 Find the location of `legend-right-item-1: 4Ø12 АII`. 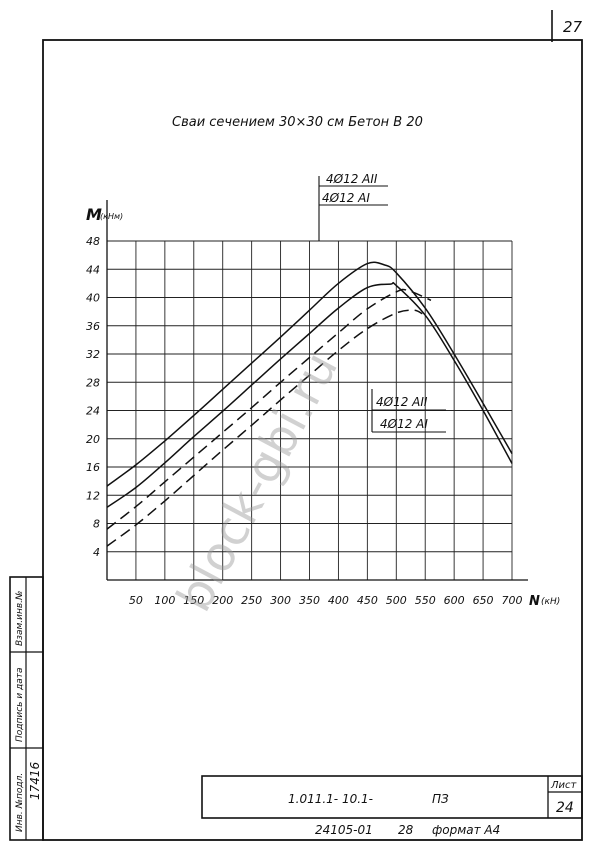

legend-right-item-1: 4Ø12 АII is located at coordinates (402, 402).